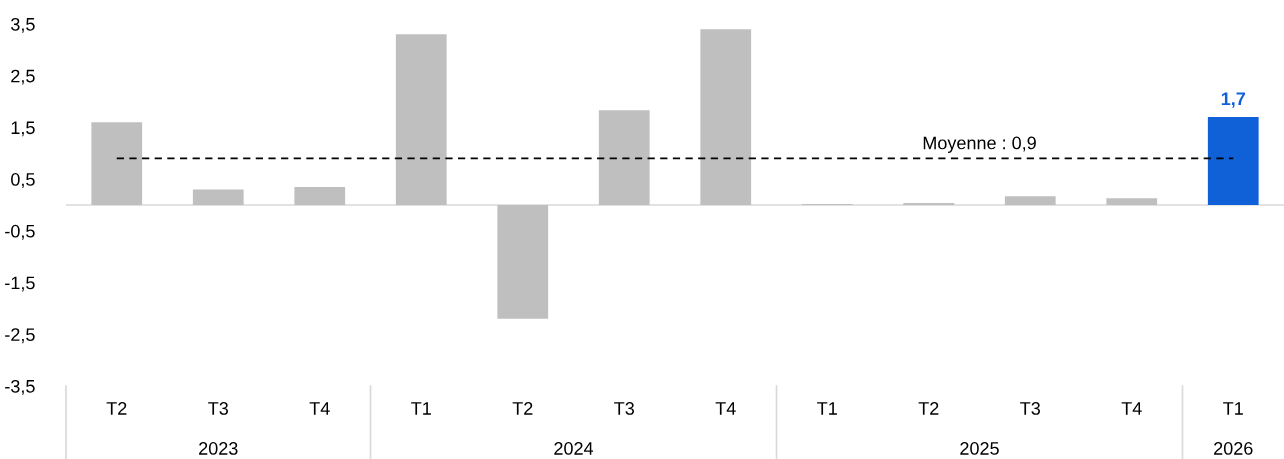  I want to click on text: 2026, so click(1233, 448).